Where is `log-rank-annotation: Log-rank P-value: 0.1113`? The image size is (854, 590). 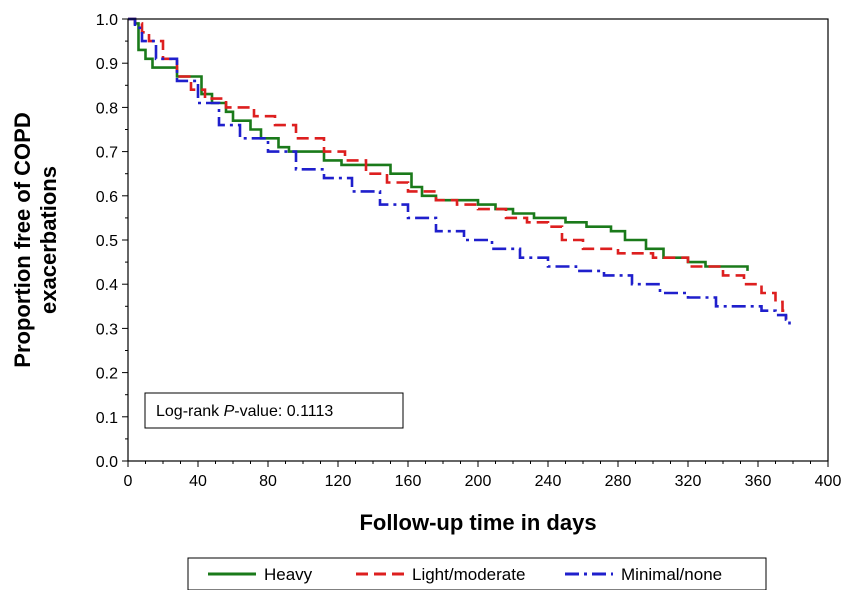
log-rank-annotation: Log-rank P-value: 0.1113 is located at coordinates (274, 410).